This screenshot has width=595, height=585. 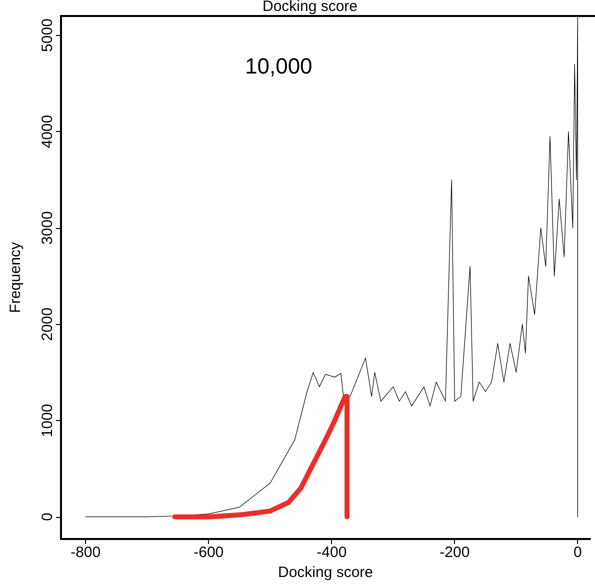 What do you see at coordinates (278, 66) in the screenshot?
I see `annotation: 10,000` at bounding box center [278, 66].